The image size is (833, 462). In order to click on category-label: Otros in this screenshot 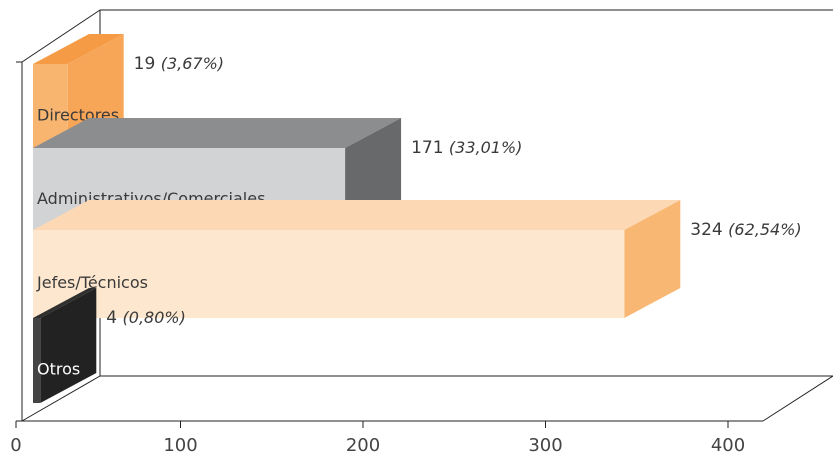, I will do `click(58, 369)`.